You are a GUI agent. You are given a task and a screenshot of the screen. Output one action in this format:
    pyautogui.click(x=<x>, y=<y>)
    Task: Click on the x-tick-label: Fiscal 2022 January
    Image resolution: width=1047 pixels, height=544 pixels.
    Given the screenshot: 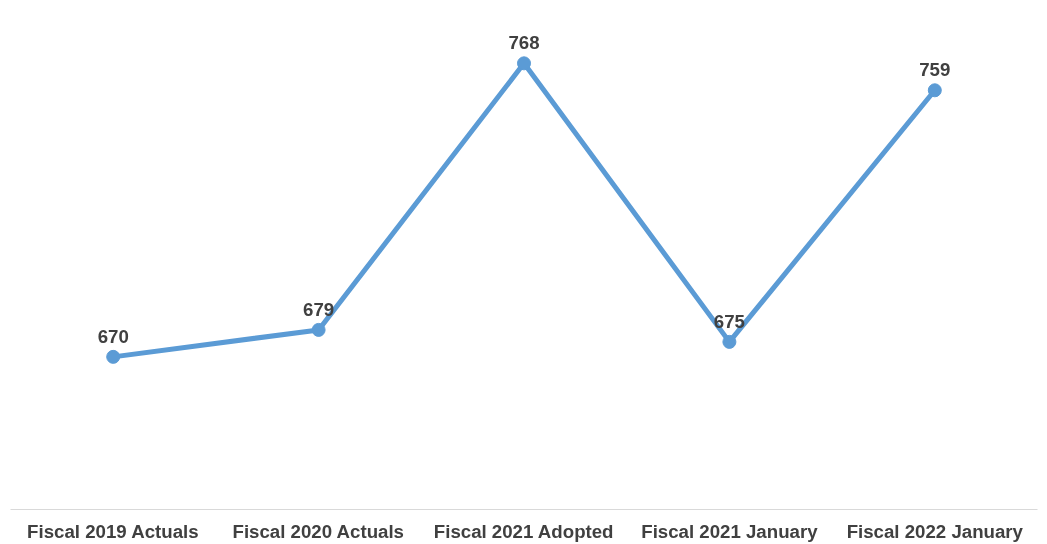 What is the action you would take?
    pyautogui.click(x=935, y=531)
    